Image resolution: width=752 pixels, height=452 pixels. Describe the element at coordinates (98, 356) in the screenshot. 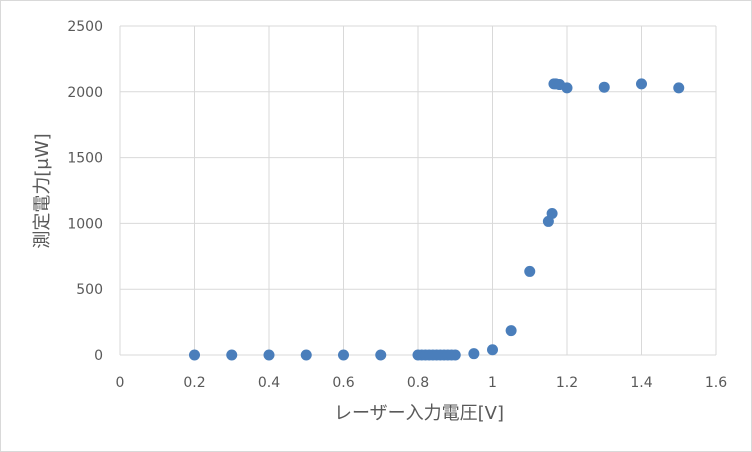

I see `y-tick-label: 0` at that location.